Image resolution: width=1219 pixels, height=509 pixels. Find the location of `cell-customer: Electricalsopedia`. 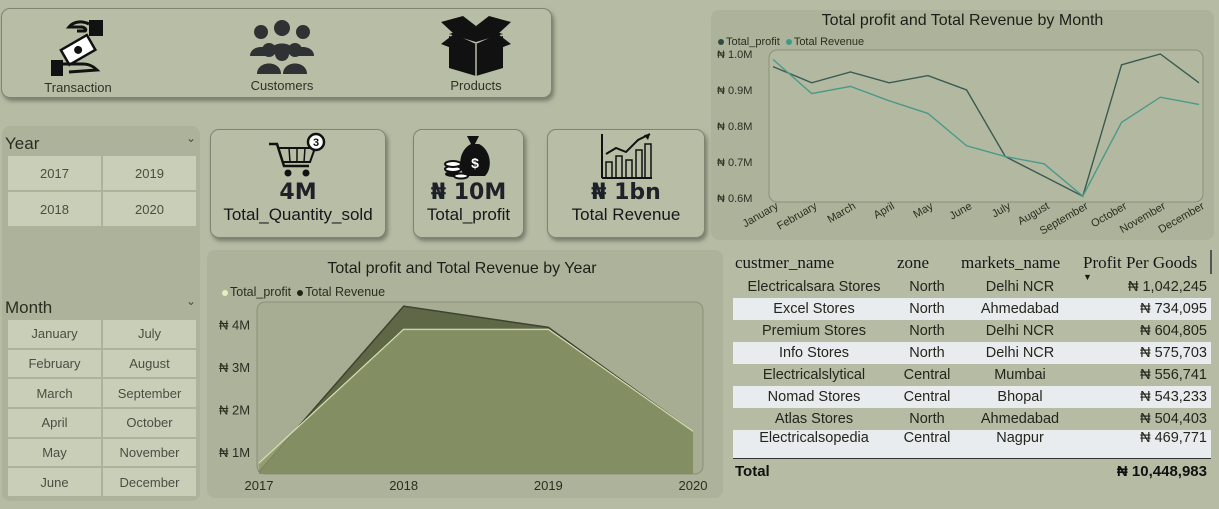

cell-customer: Electricalsopedia is located at coordinates (814, 444).